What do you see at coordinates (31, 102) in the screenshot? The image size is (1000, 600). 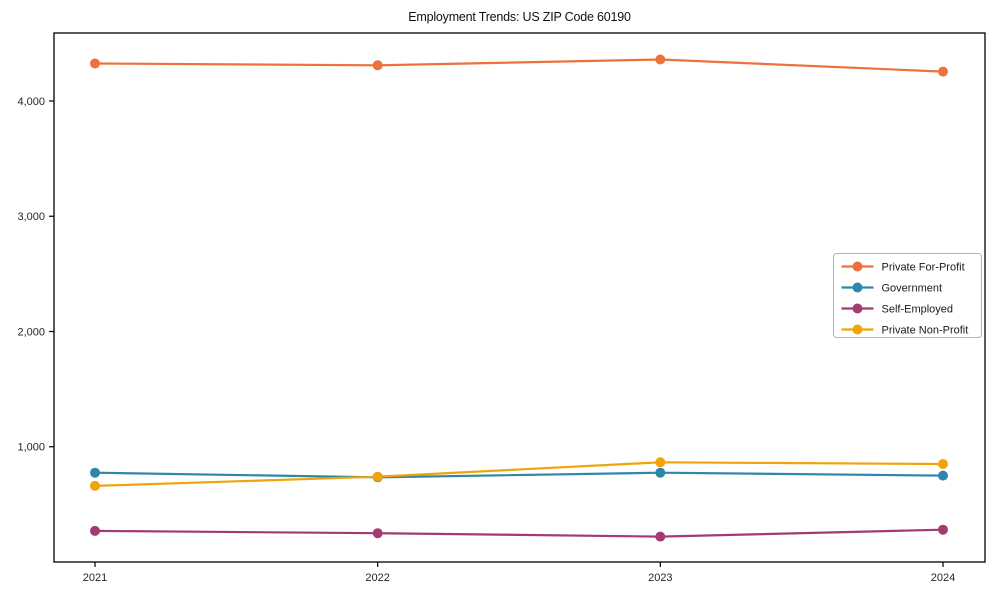 I see `y-tick-label: 4,000` at bounding box center [31, 102].